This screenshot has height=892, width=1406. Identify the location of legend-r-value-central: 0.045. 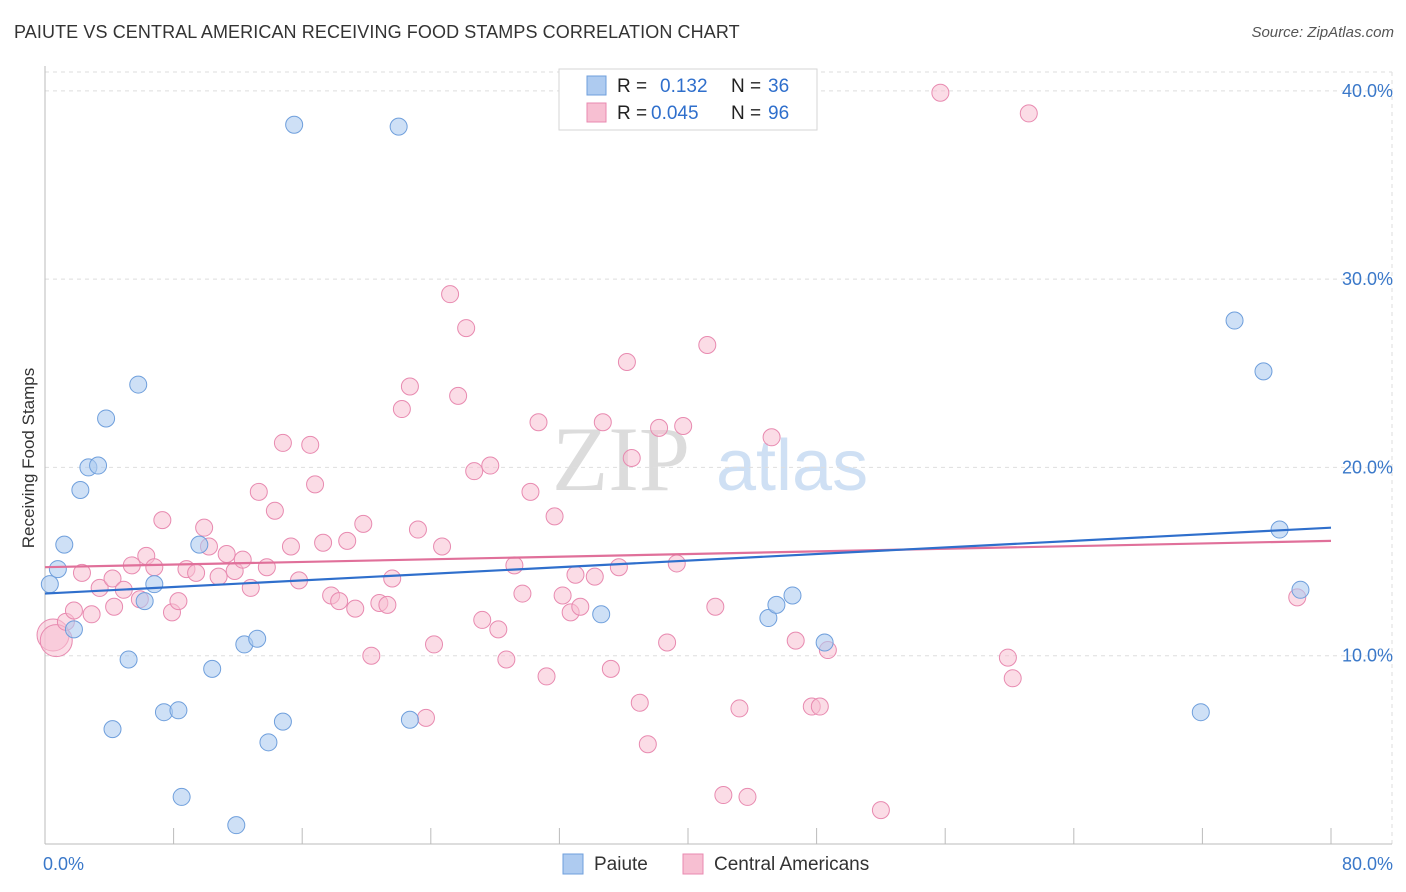
(675, 113).